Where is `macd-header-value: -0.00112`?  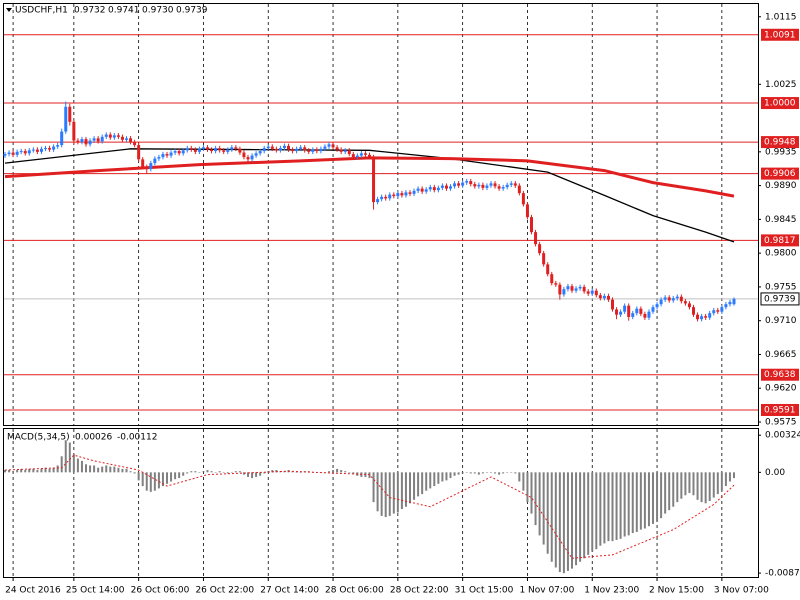
macd-header-value: -0.00112 is located at coordinates (137, 438).